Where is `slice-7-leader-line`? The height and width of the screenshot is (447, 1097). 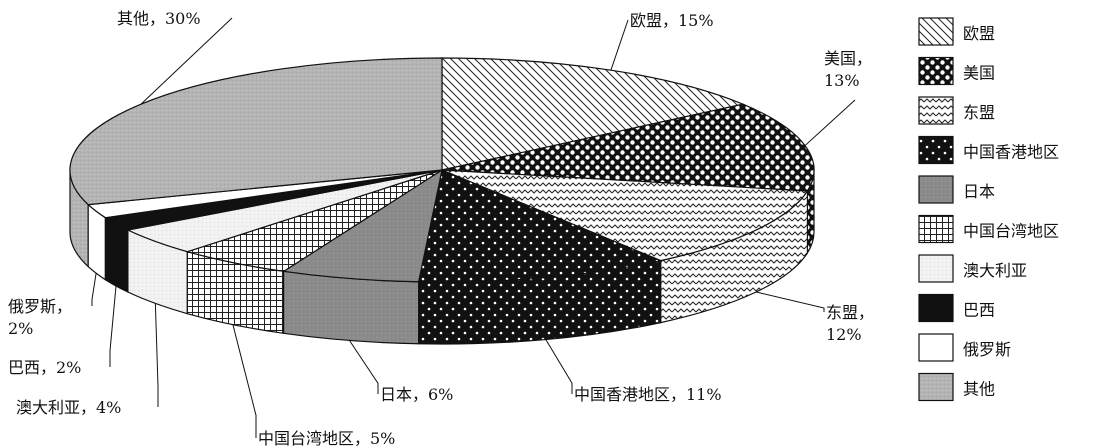
slice-7-leader-line is located at coordinates (113, 326).